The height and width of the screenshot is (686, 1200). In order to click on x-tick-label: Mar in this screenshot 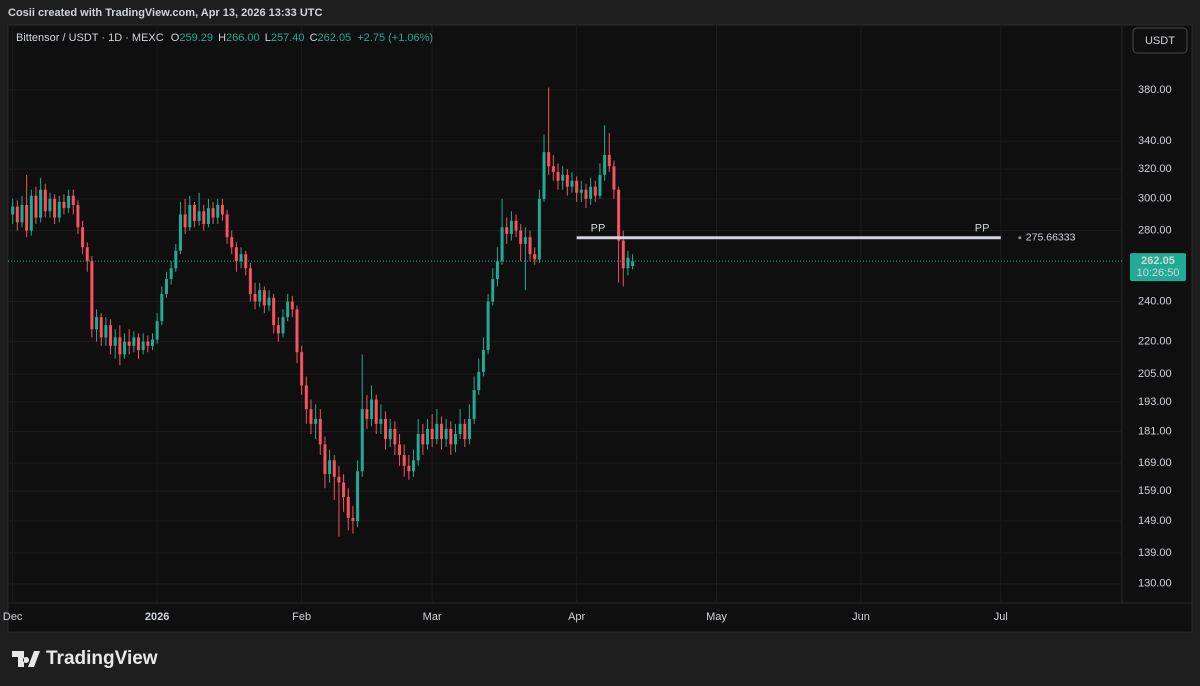, I will do `click(432, 617)`.